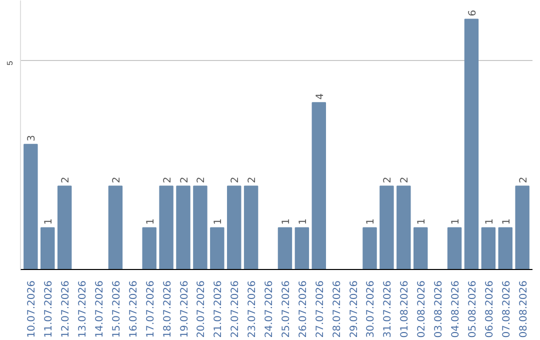 The width and height of the screenshot is (540, 340). I want to click on x-tick-label: 15.07.2026, so click(116, 309).